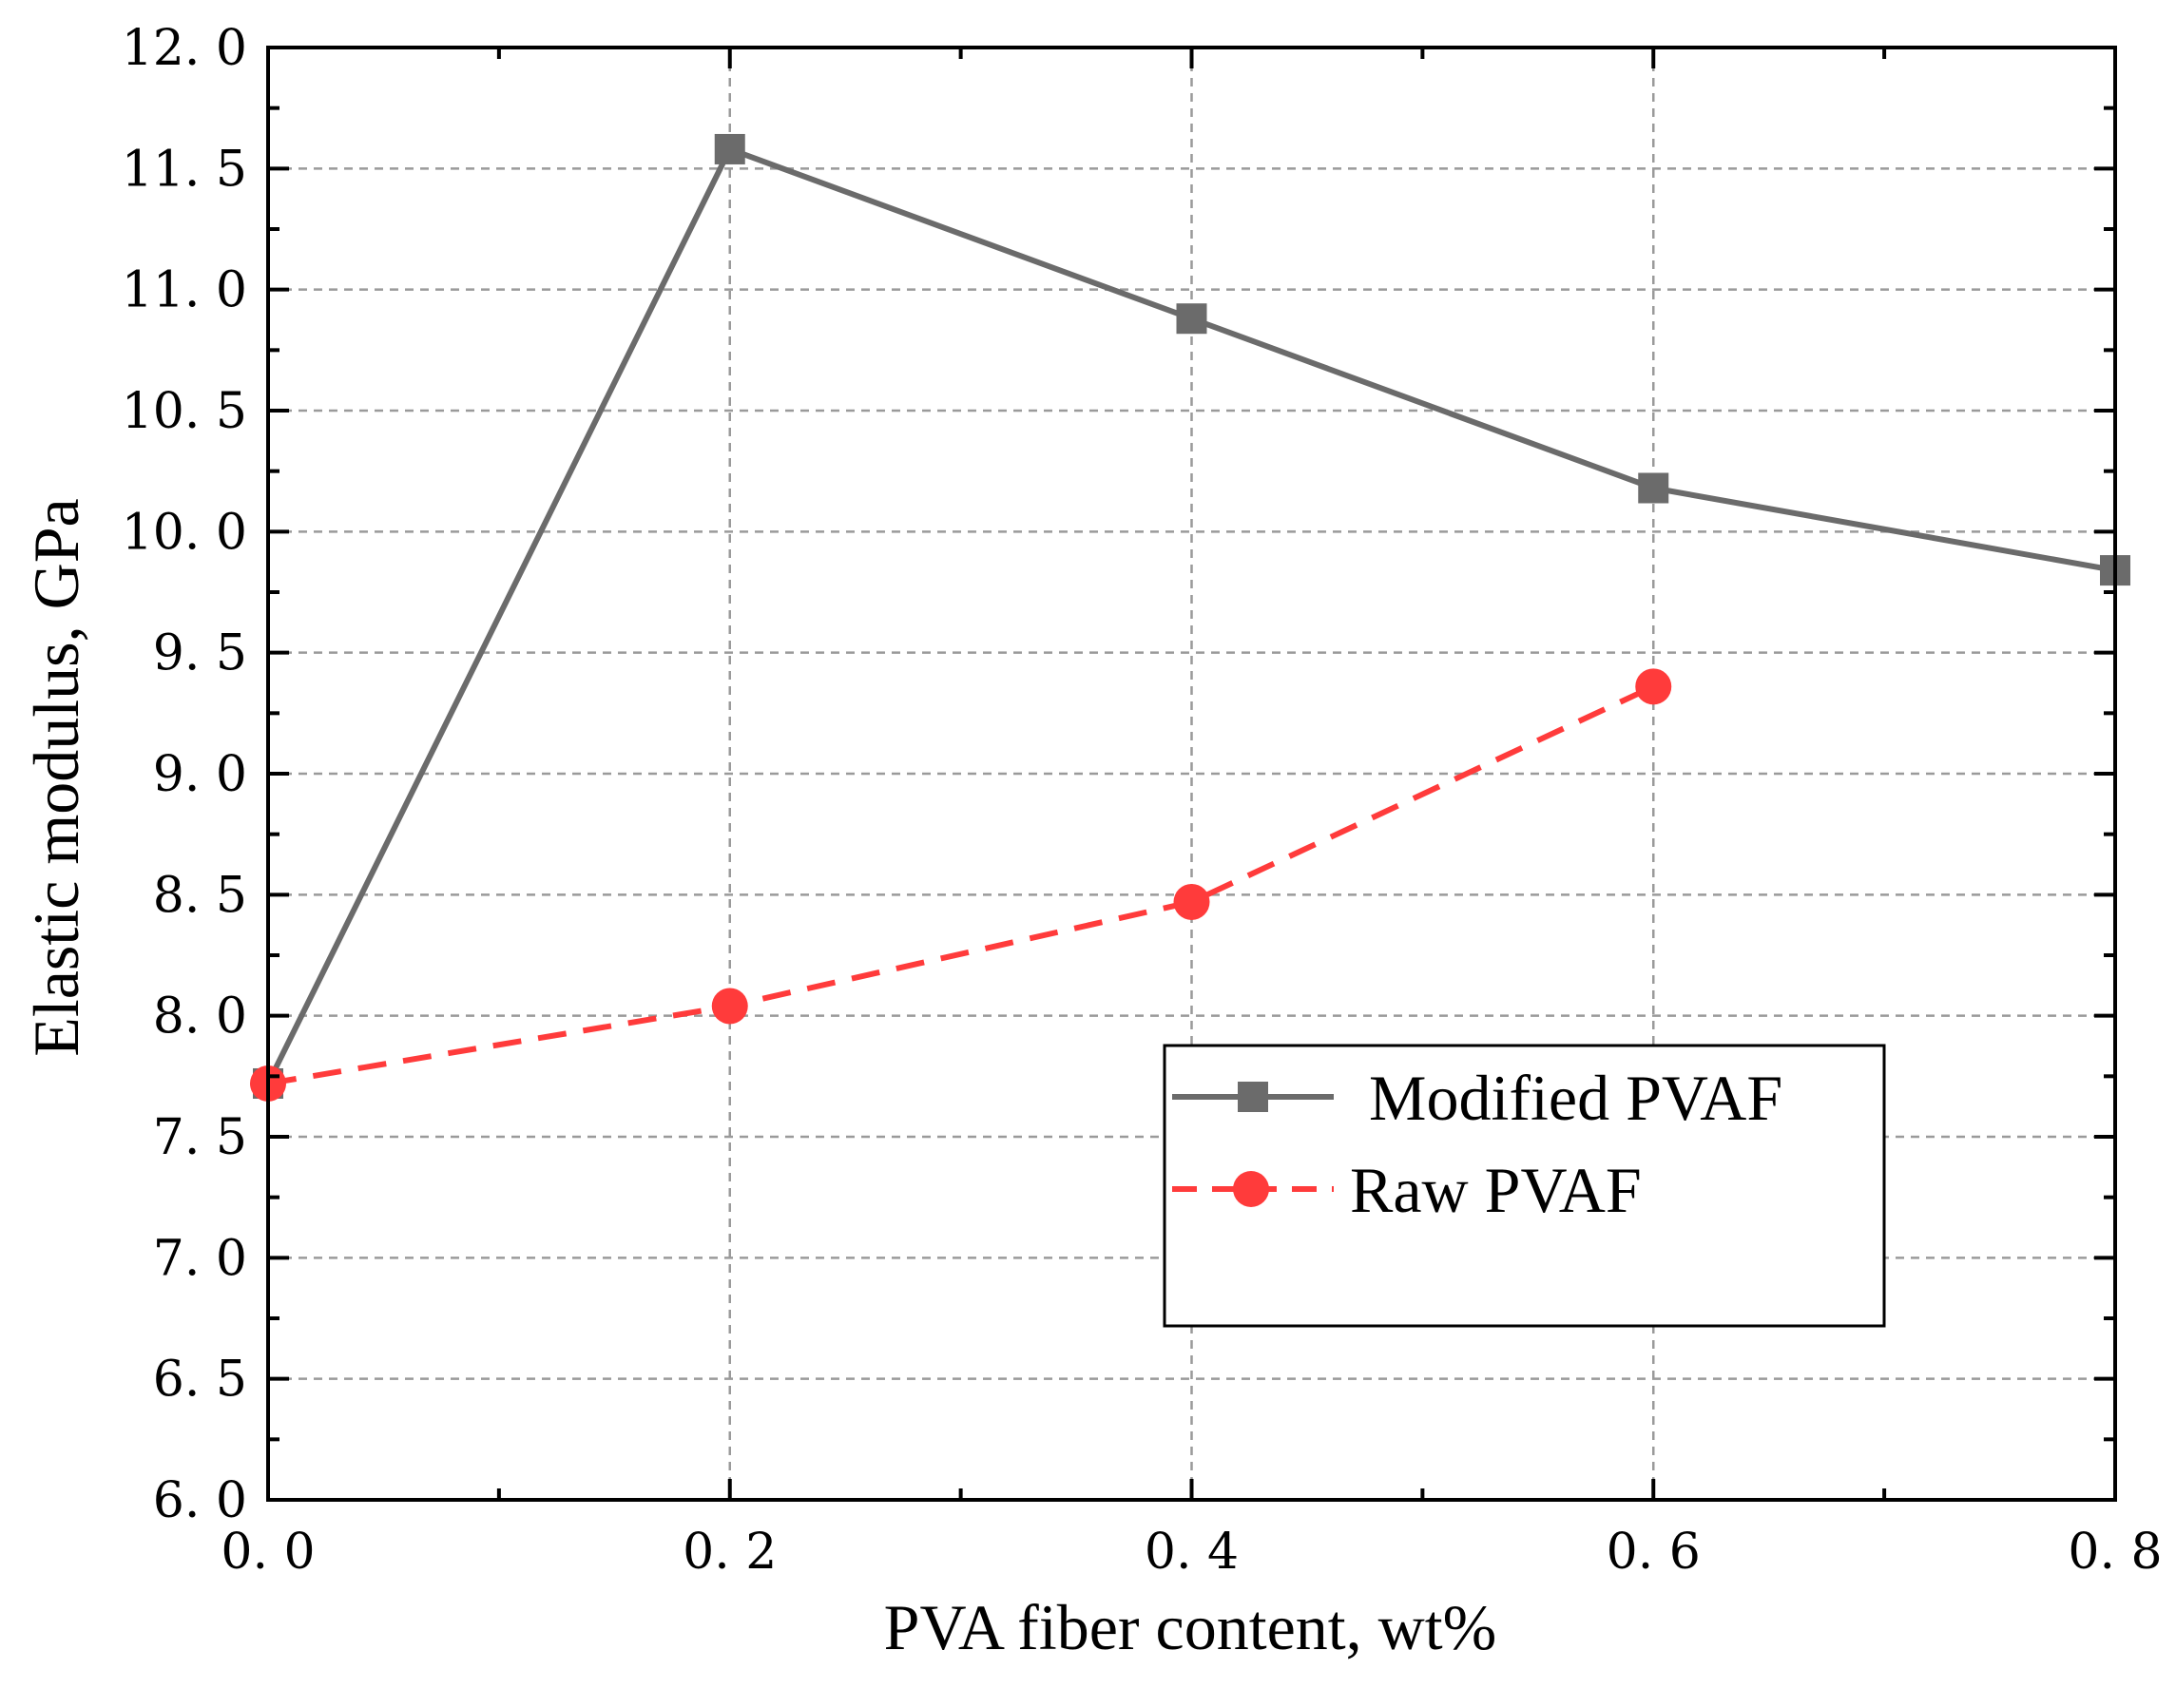 This screenshot has width=2176, height=1708. I want to click on legend-marker-raw, so click(1251, 1189).